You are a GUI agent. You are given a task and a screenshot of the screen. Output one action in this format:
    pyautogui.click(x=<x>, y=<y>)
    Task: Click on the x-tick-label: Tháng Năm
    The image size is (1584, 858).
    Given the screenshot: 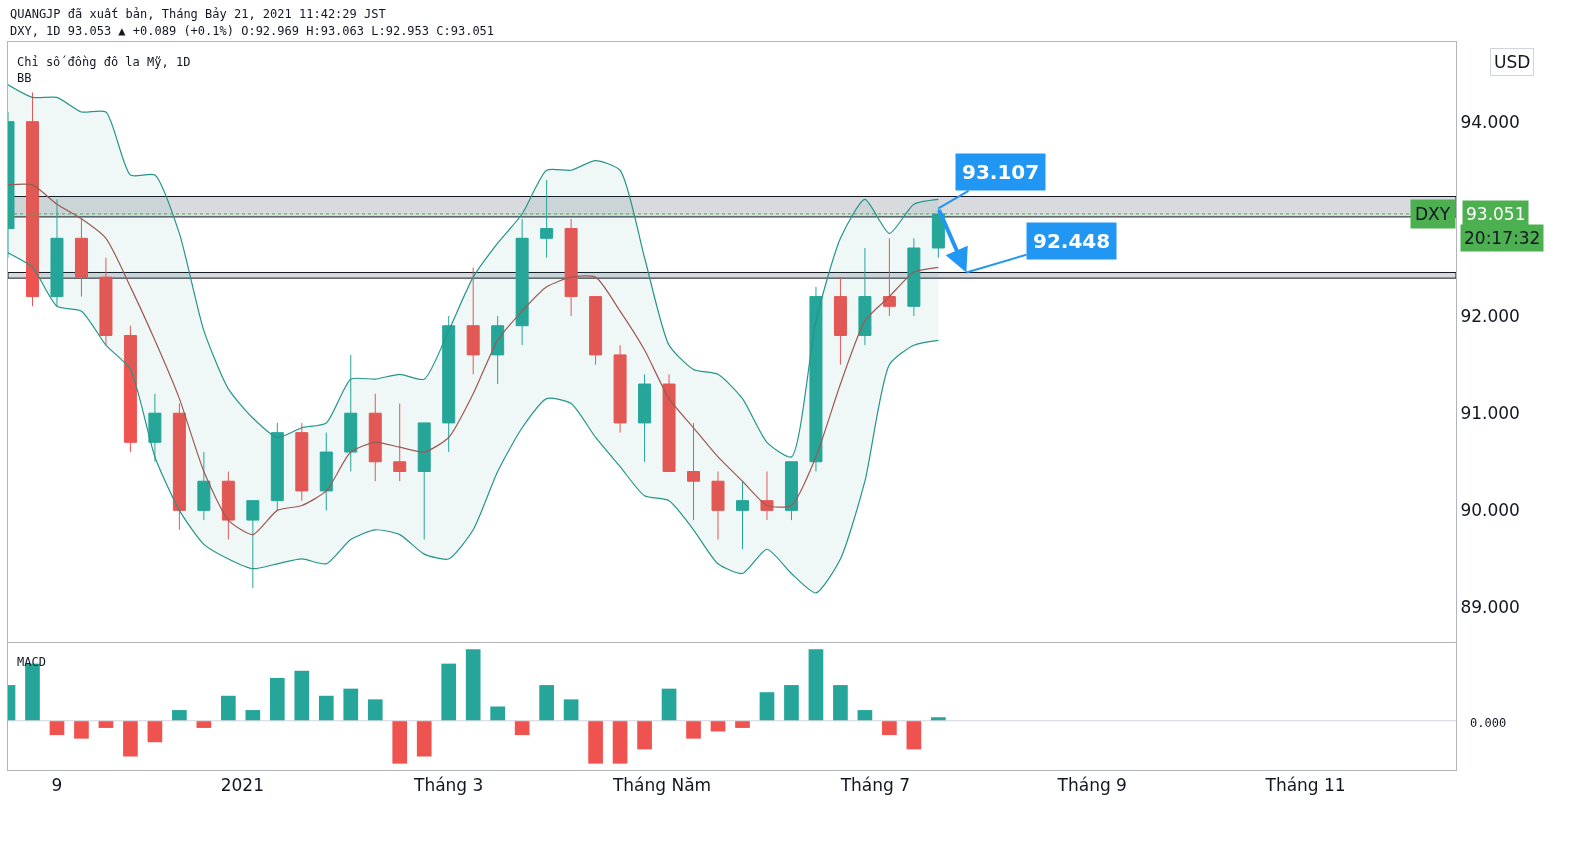 What is the action you would take?
    pyautogui.click(x=661, y=785)
    